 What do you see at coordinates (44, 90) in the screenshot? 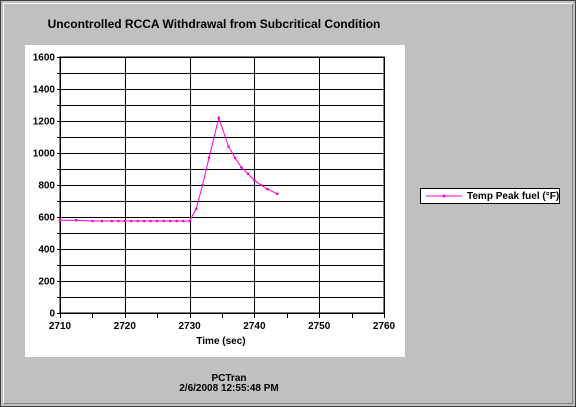
I see `y-tick-label: 1400` at bounding box center [44, 90].